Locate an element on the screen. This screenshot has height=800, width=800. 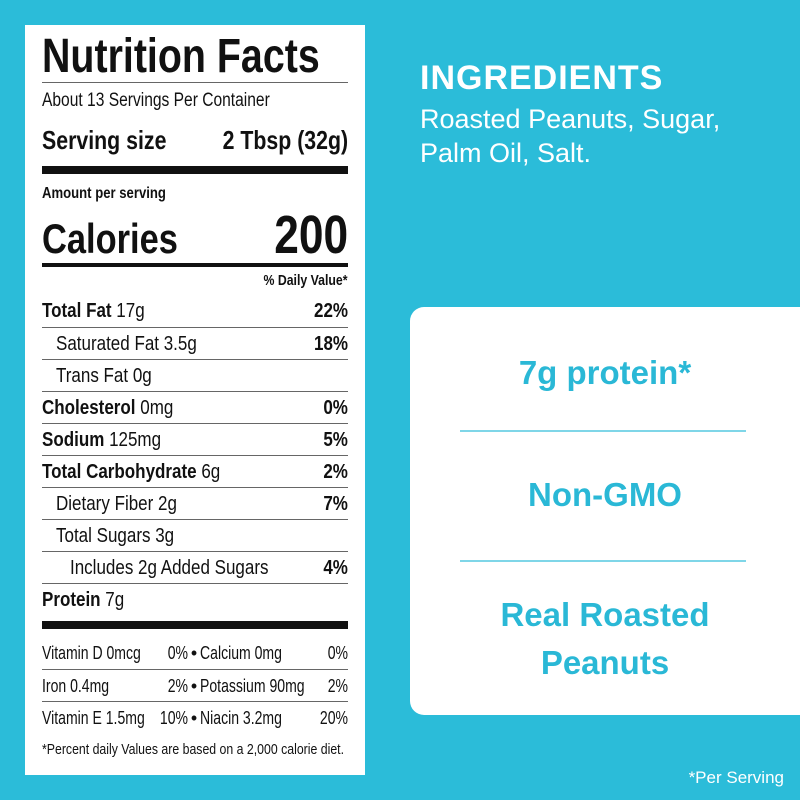
nutrient-text: Includes 2g Added Sugars is located at coordinates (169, 568).